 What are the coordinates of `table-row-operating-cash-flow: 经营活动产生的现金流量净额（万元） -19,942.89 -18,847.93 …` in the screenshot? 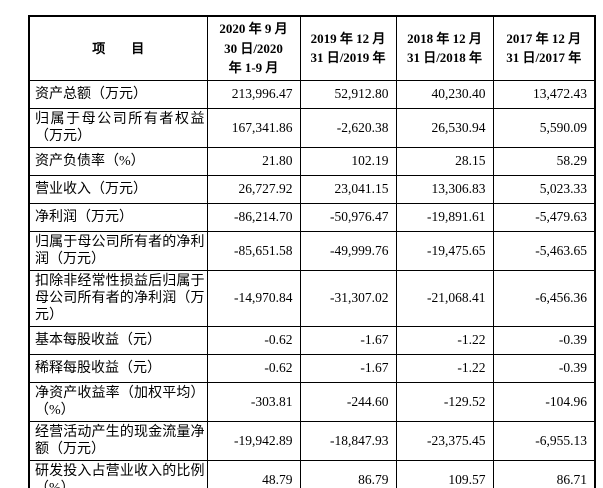 It's located at (312, 440).